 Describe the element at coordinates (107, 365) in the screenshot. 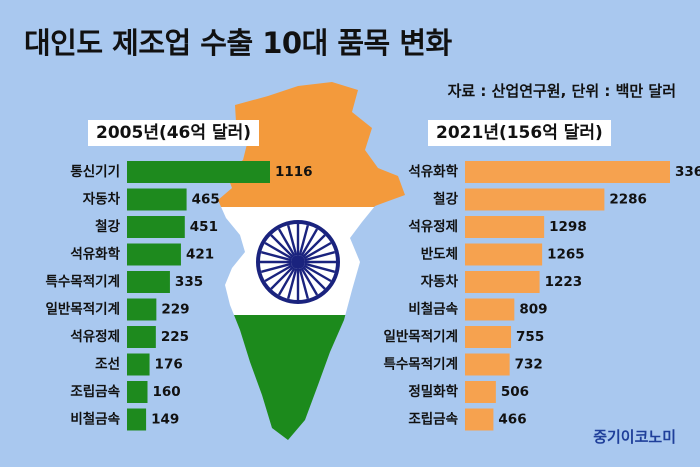

I see `category-label: 조선` at that location.